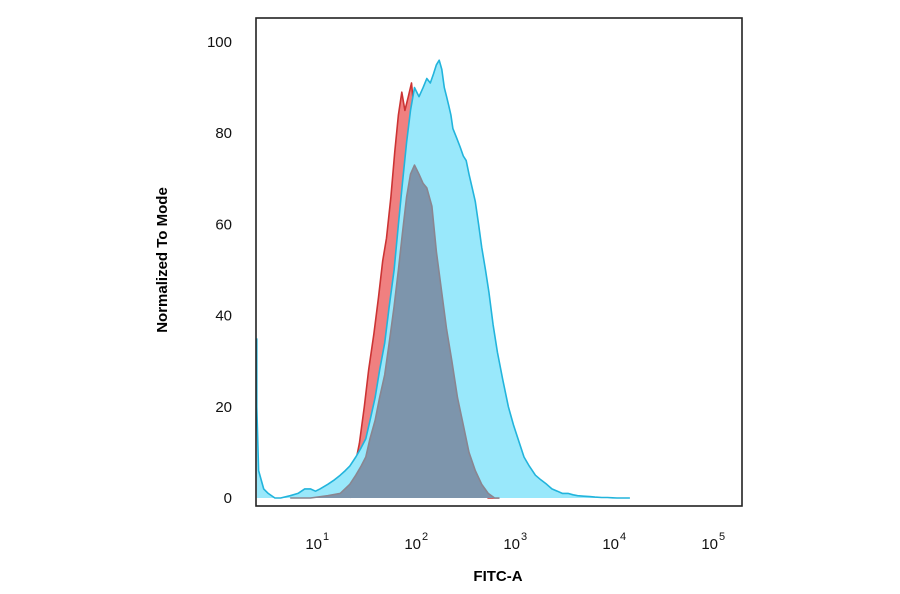 This screenshot has width=900, height=594. I want to click on x-tick-exponent: 2, so click(425, 537).